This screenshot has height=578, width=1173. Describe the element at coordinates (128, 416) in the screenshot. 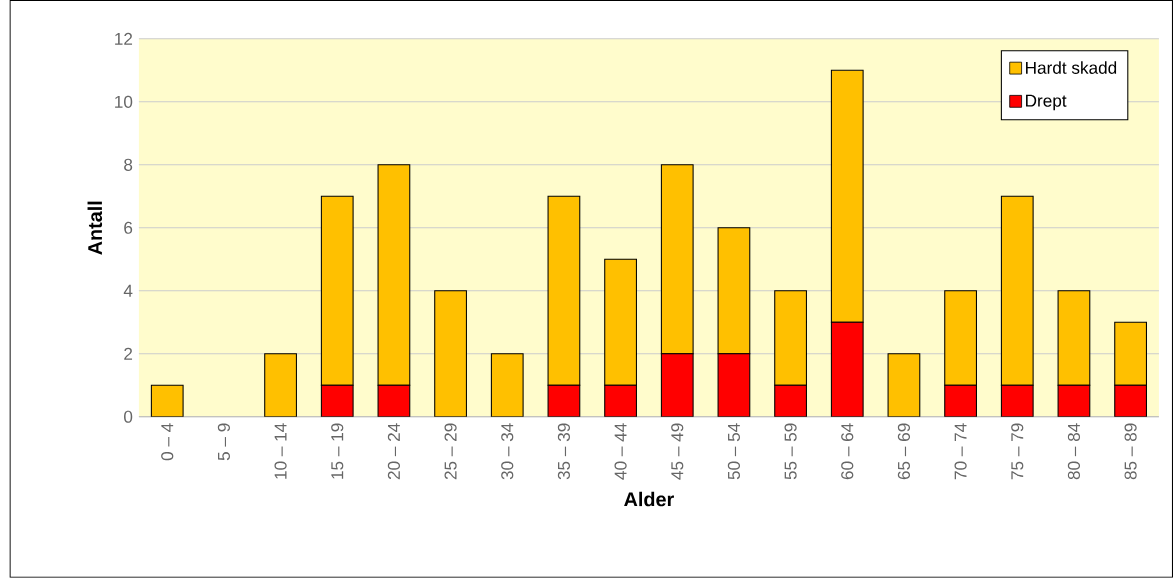

I see `y-tick-label: 0` at that location.